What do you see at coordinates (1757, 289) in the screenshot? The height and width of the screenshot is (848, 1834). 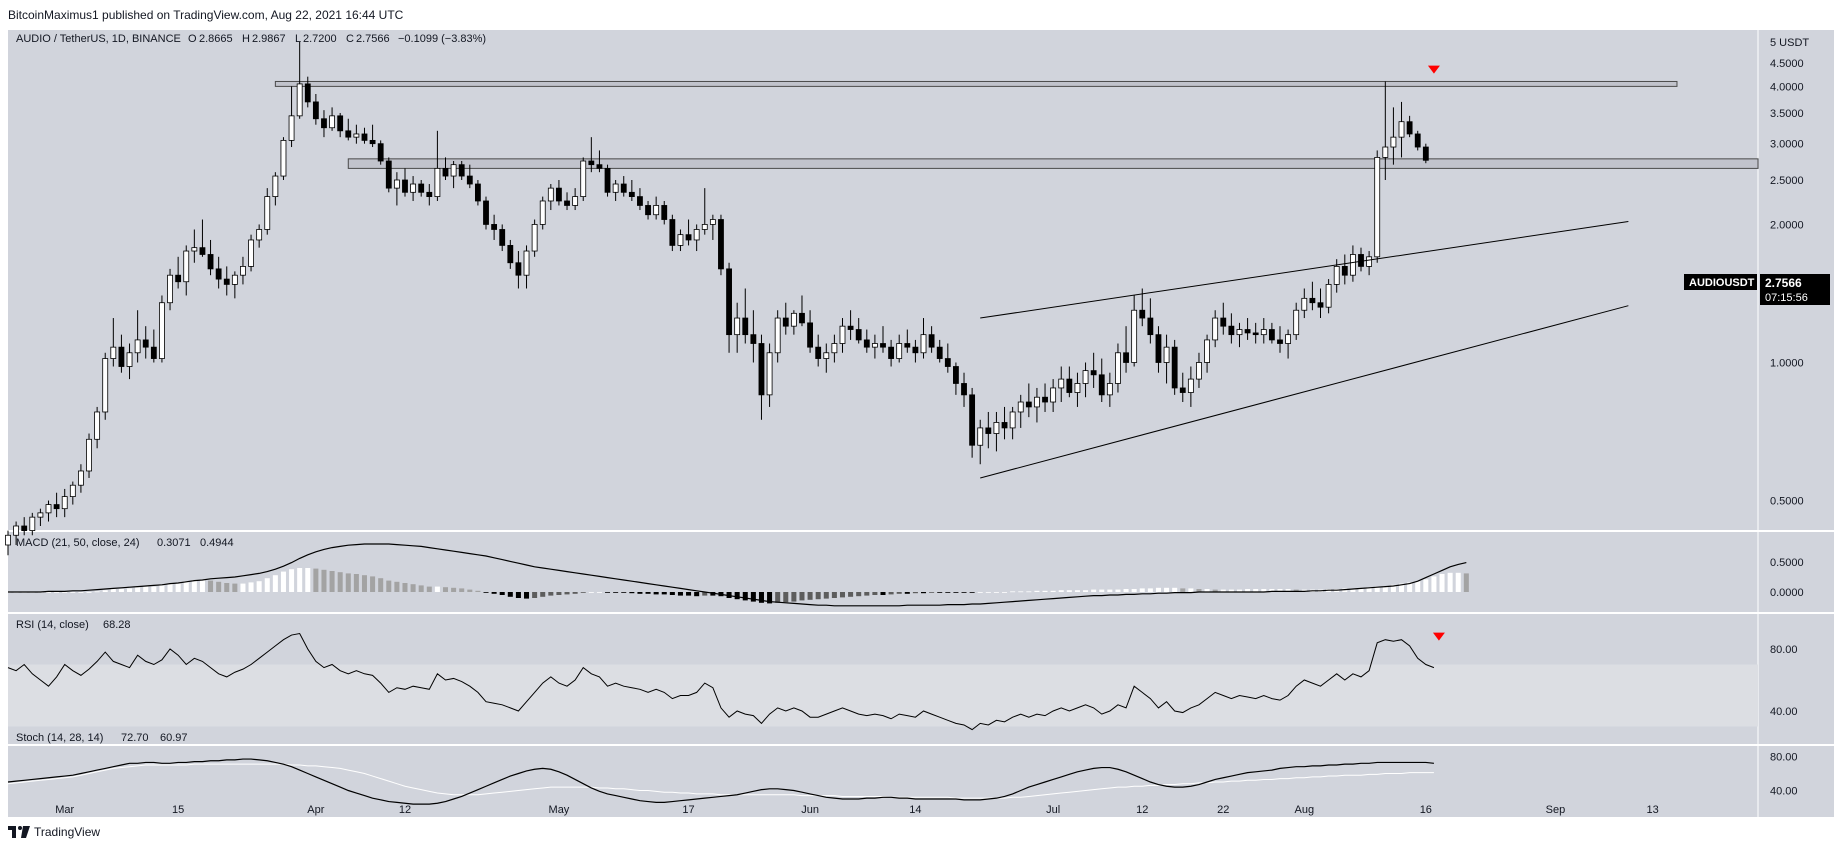 I see `price-tag: AUDIOUSDT 2.7566 07:15:56` at bounding box center [1757, 289].